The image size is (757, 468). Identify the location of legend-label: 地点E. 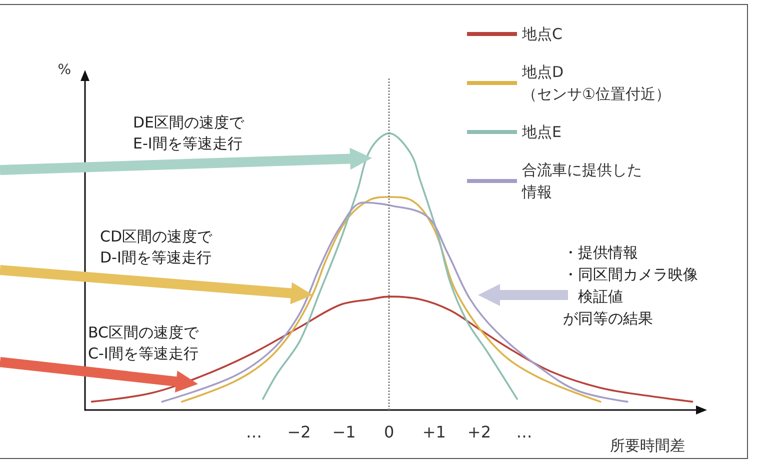
(541, 132).